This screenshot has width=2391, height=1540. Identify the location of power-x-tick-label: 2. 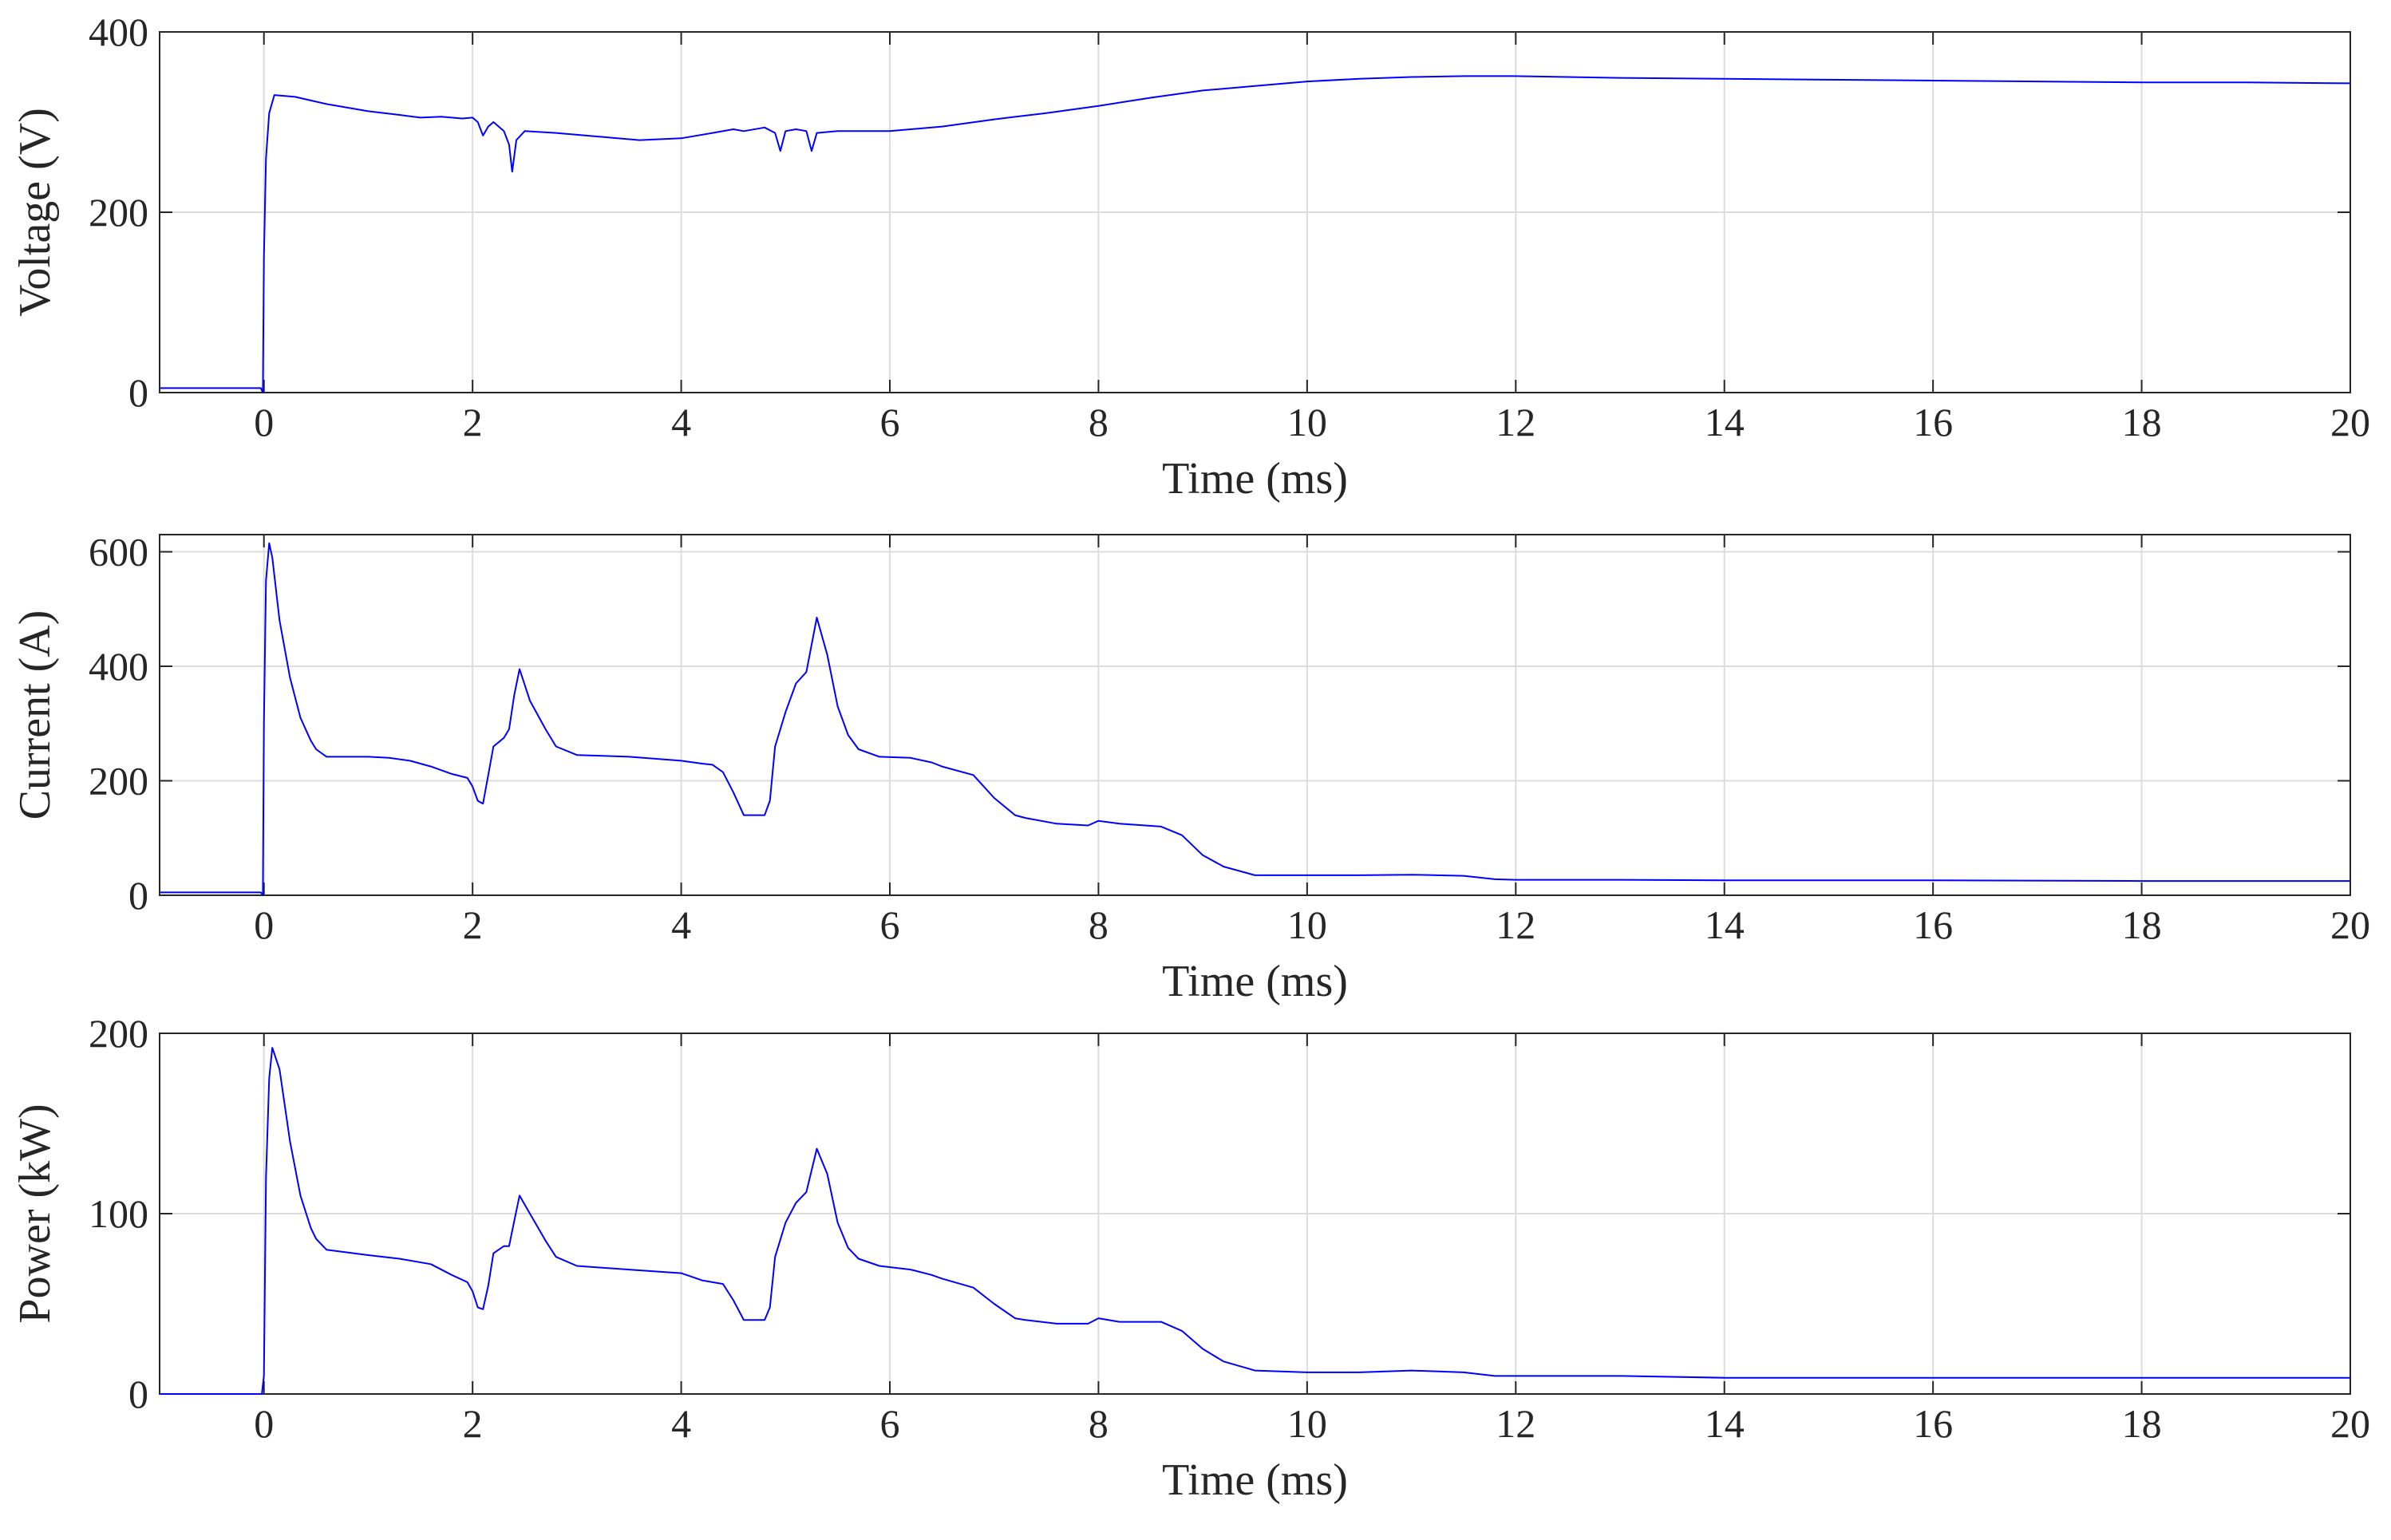
(473, 1423).